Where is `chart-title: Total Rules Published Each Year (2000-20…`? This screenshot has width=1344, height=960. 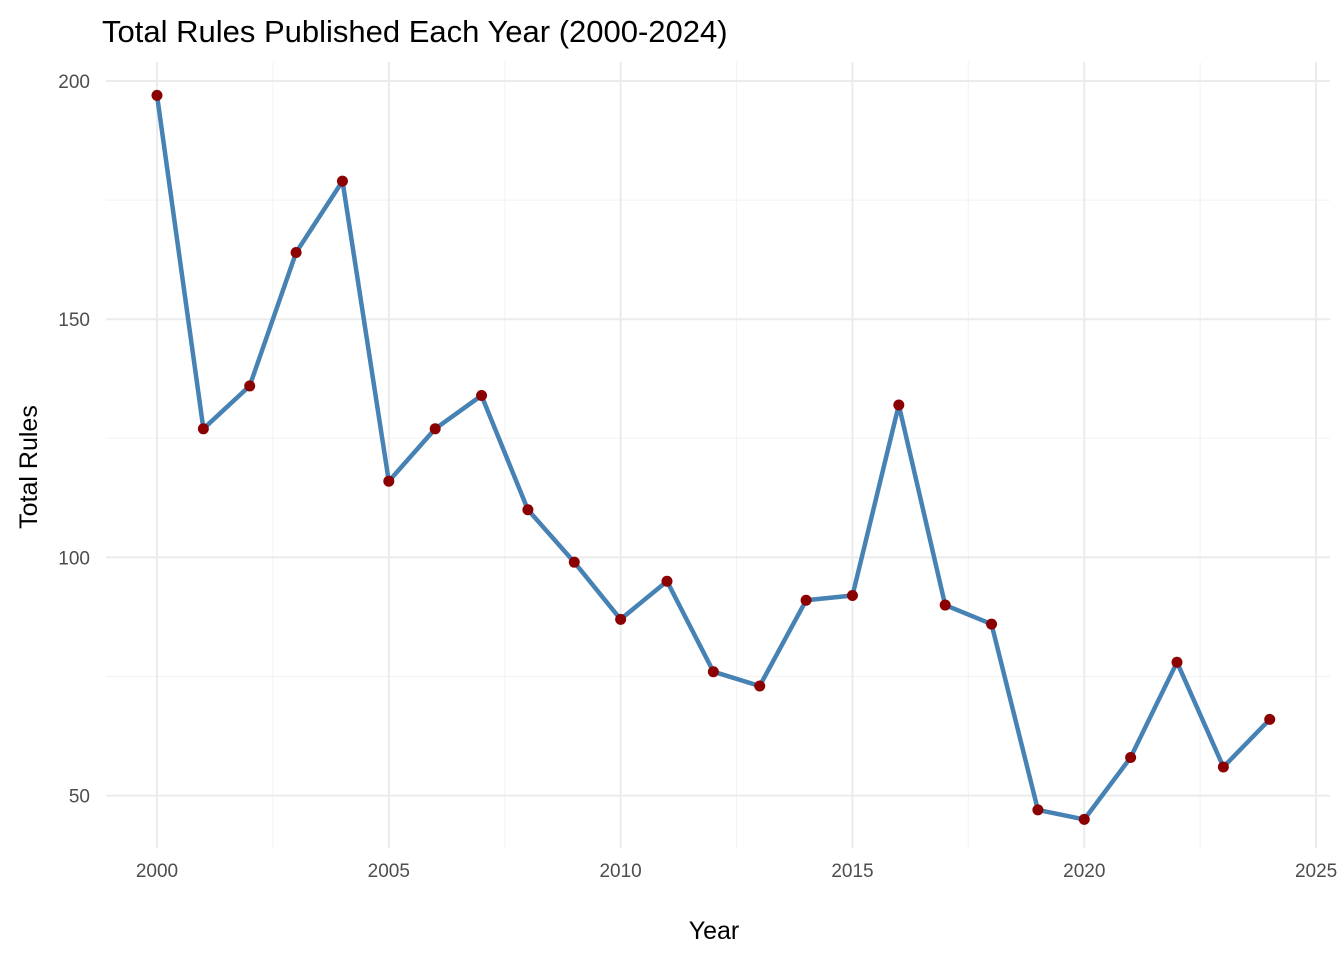
chart-title: Total Rules Published Each Year (2000-20… is located at coordinates (415, 31).